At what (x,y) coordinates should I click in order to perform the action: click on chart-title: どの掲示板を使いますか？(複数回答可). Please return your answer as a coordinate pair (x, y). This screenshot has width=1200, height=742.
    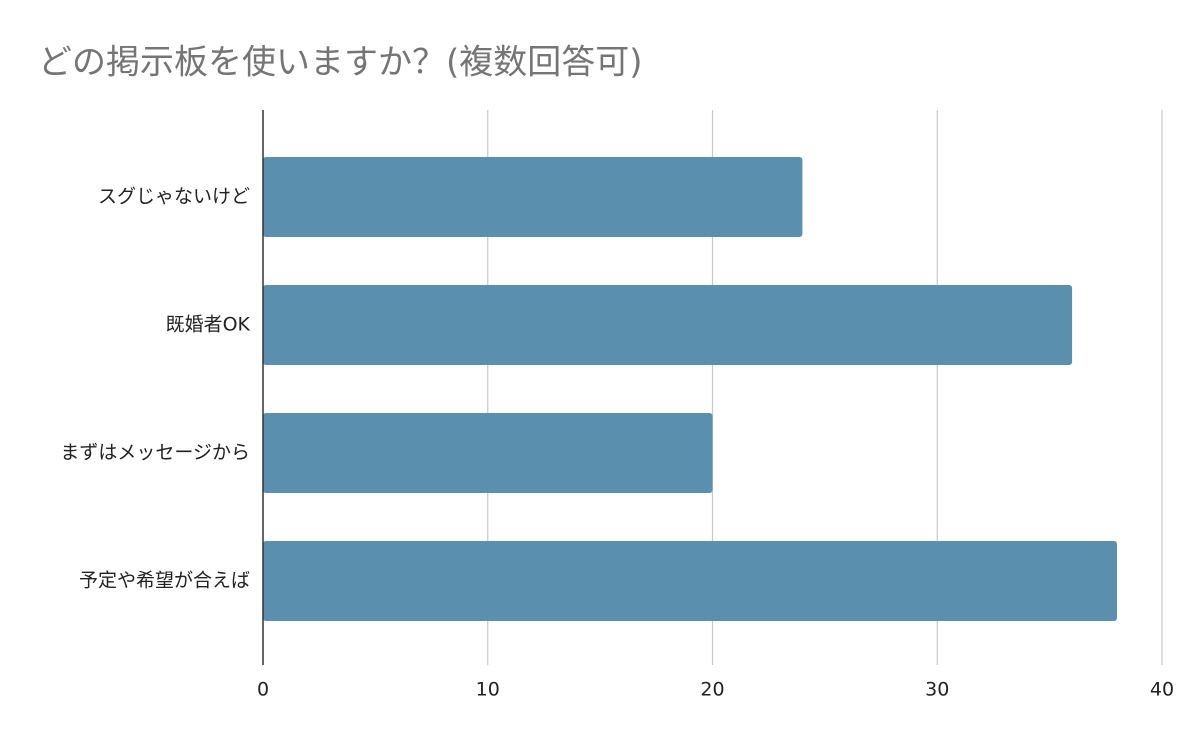
    Looking at the image, I should click on (340, 63).